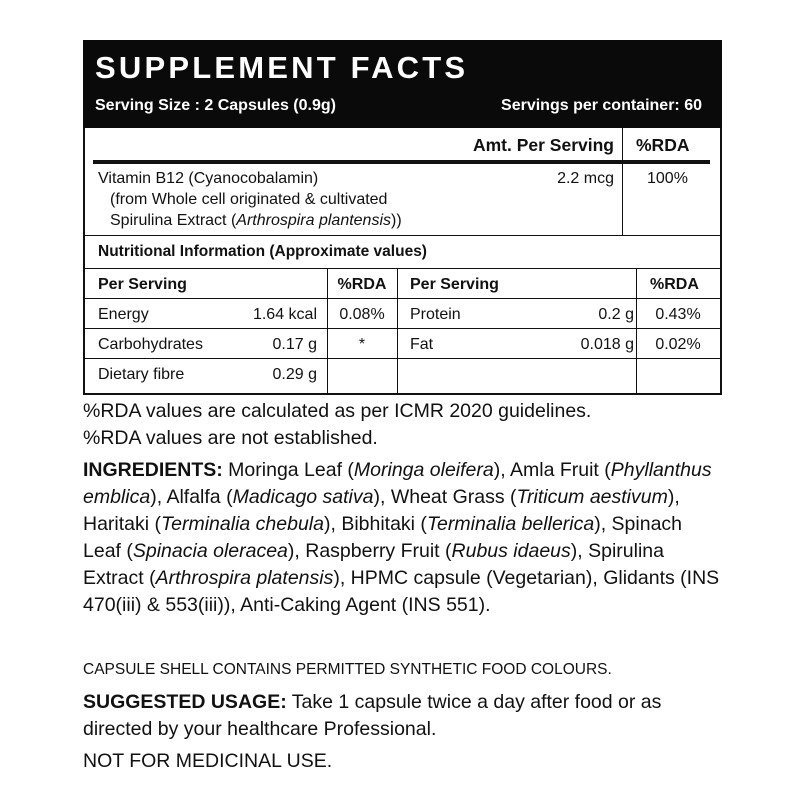  What do you see at coordinates (215, 105) in the screenshot?
I see `serving-size: Serving Size : 2 Capsules (0.9g)` at bounding box center [215, 105].